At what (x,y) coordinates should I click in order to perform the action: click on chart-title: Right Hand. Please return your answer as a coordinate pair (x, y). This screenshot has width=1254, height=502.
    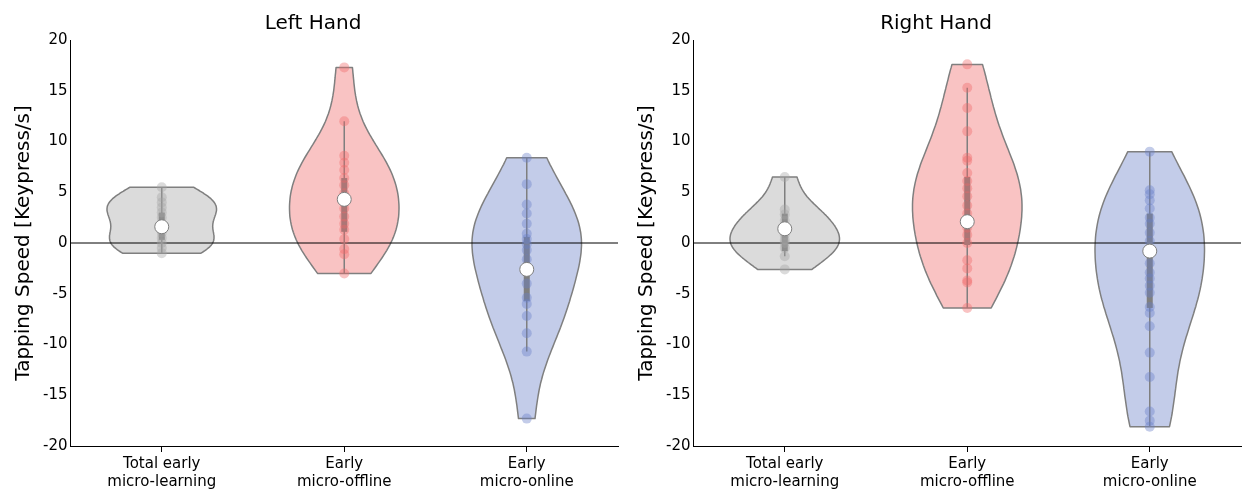
    Looking at the image, I should click on (936, 22).